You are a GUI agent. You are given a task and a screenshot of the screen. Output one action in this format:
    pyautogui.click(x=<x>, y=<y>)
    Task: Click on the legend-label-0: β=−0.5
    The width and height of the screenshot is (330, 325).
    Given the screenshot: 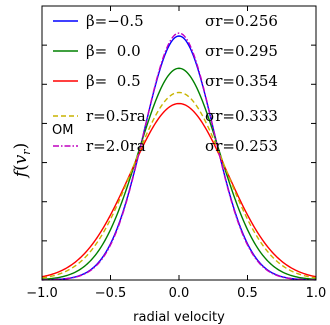 What is the action you would take?
    pyautogui.click(x=115, y=21)
    